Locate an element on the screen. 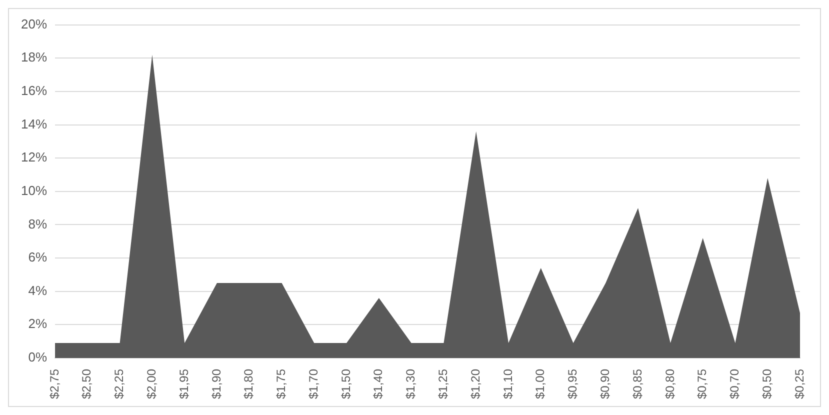 The height and width of the screenshot is (415, 829). x-tick-label: $0,70 is located at coordinates (735, 383).